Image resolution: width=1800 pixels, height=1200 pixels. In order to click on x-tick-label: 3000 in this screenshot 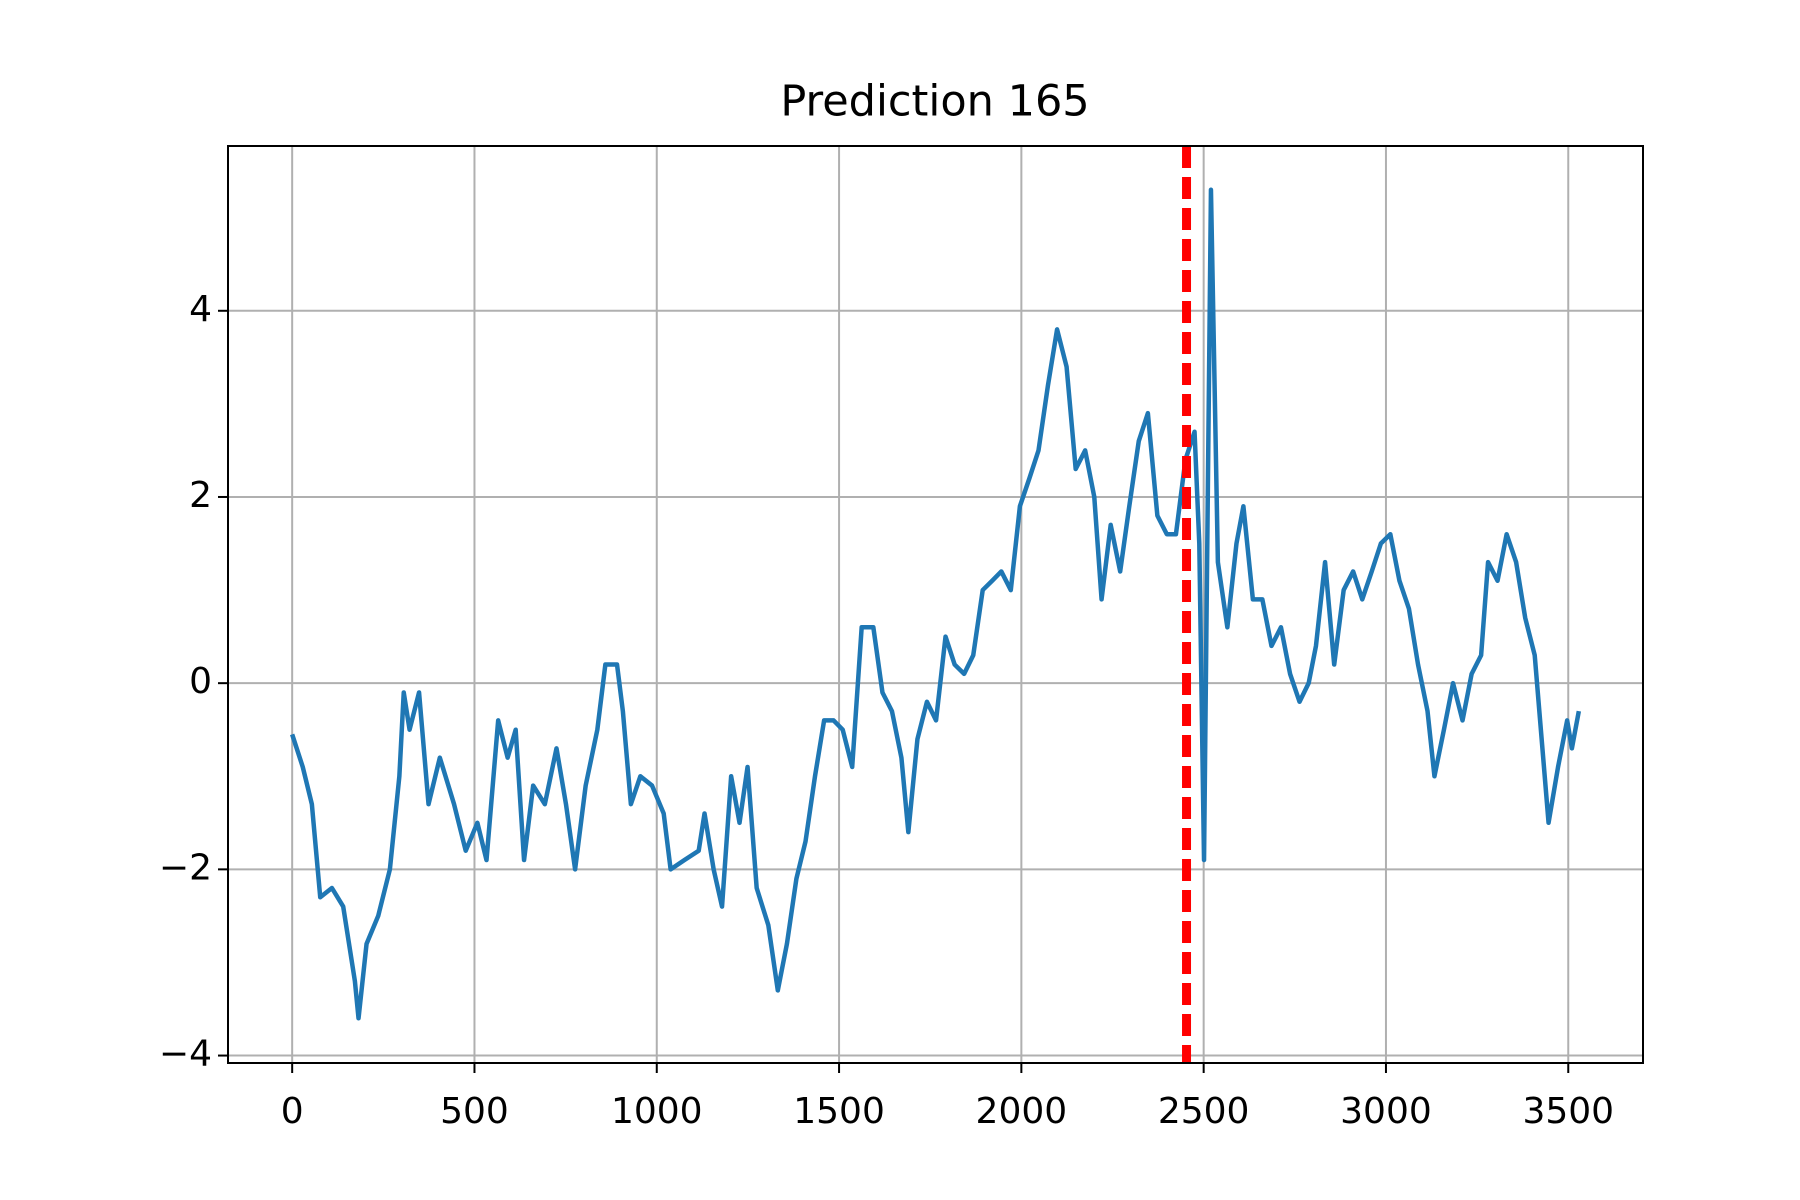, I will do `click(1386, 1111)`.